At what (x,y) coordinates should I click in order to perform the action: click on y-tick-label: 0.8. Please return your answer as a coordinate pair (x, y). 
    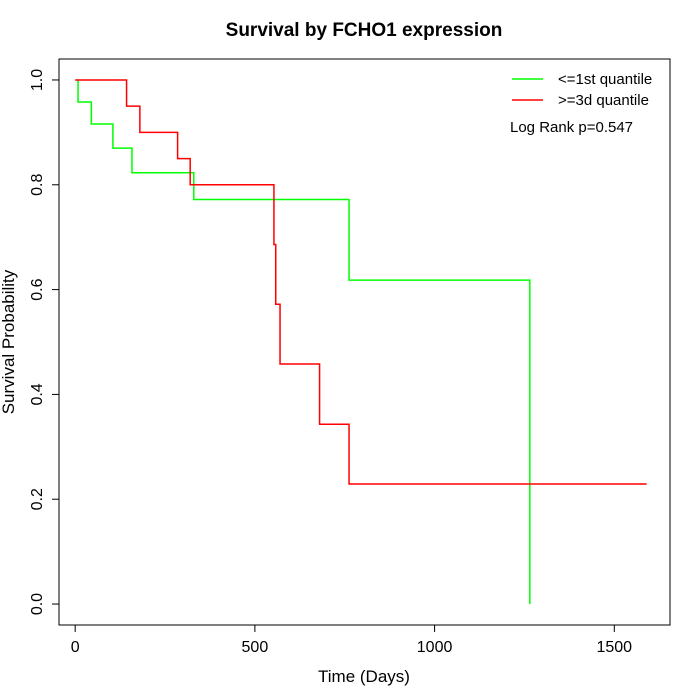
    Looking at the image, I should click on (37, 185).